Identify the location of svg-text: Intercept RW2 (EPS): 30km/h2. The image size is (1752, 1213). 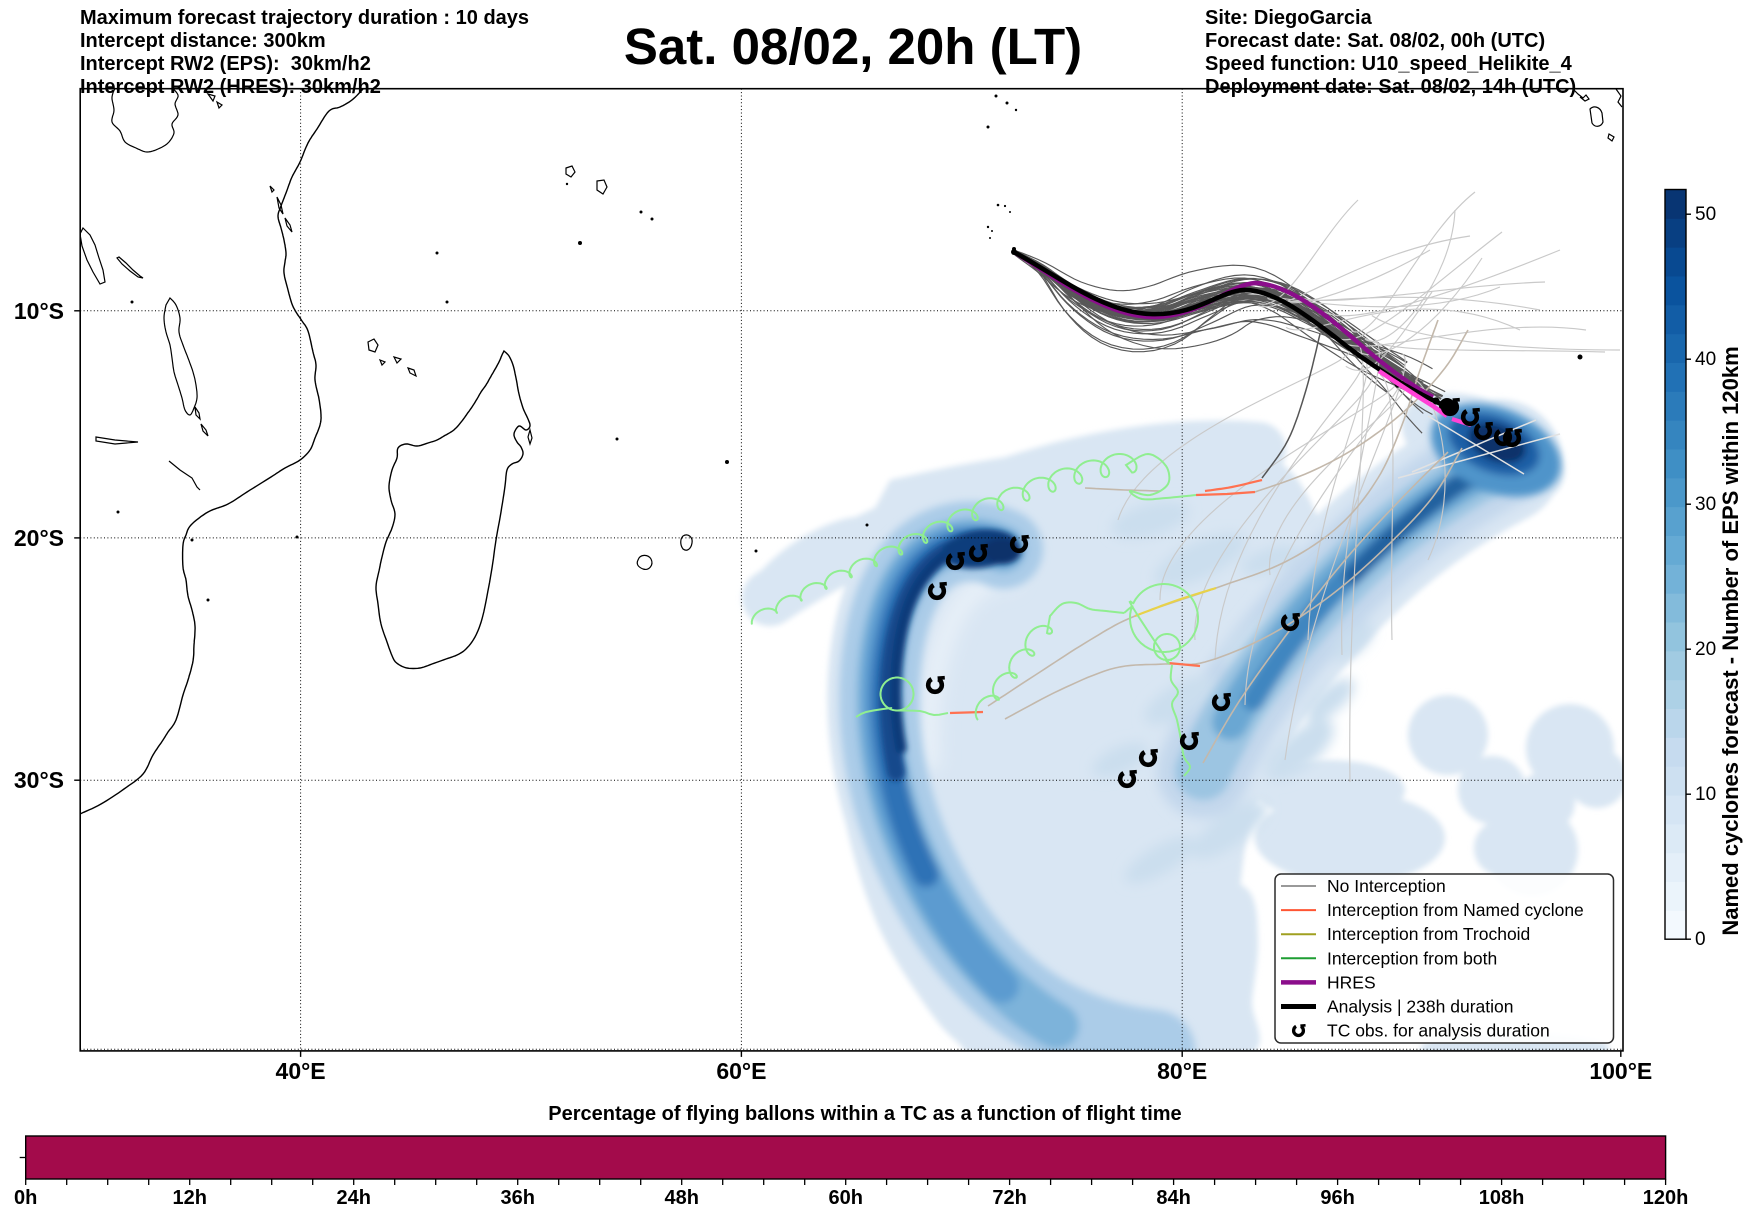
(225, 64).